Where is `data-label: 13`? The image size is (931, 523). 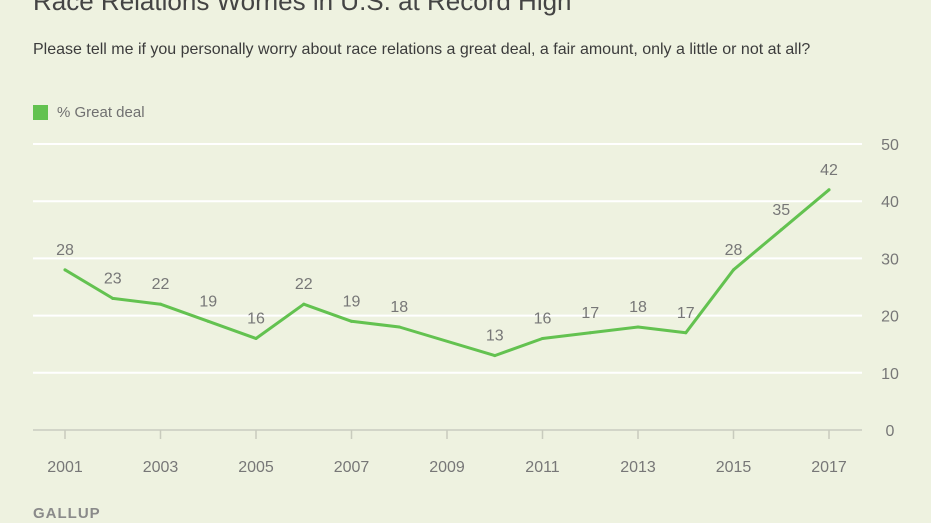
data-label: 13 is located at coordinates (495, 336).